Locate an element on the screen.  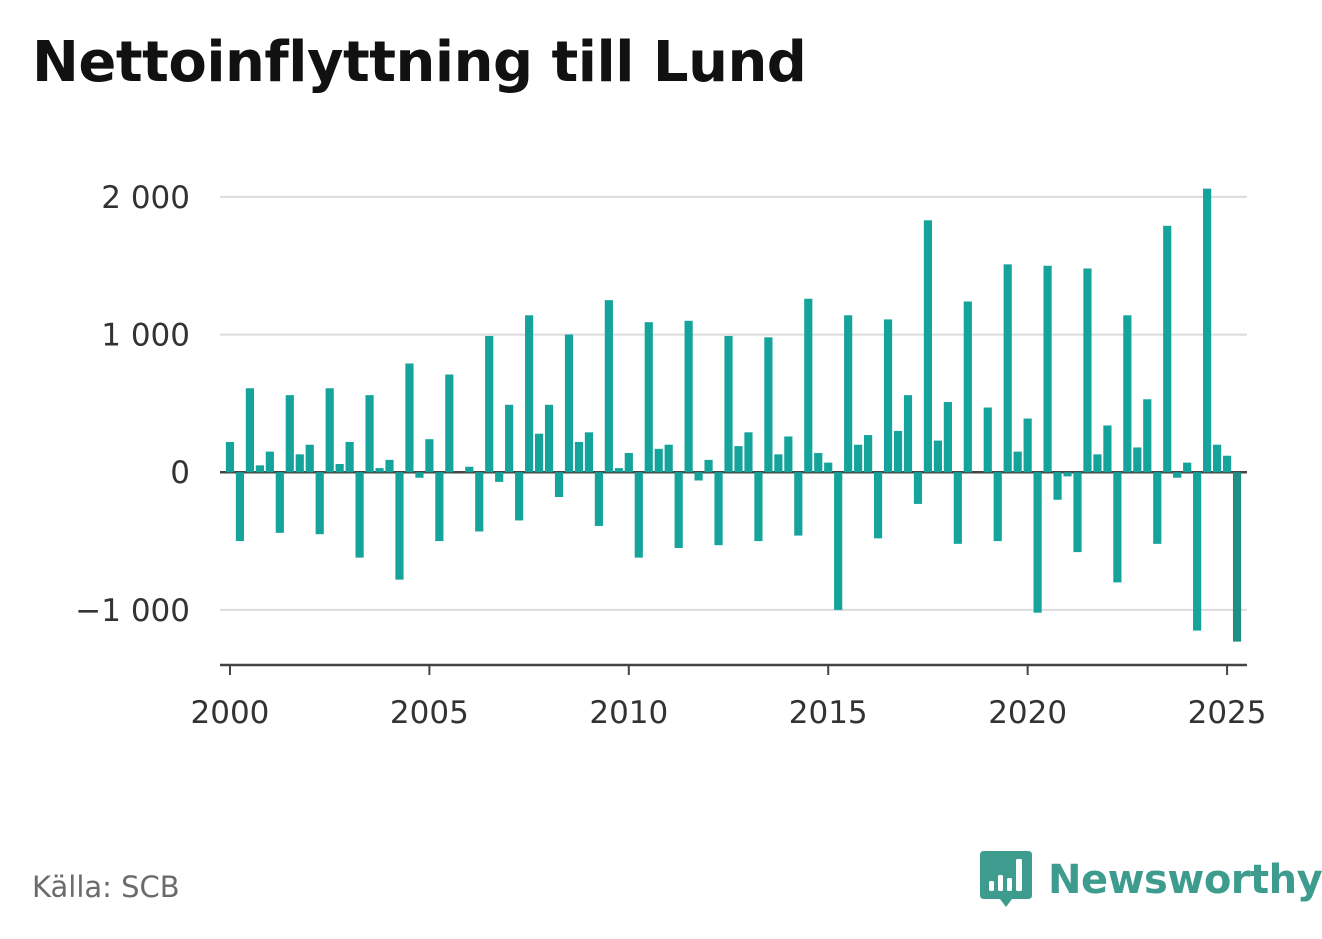
brand-logo: Newsworthy is located at coordinates (1151, 880).